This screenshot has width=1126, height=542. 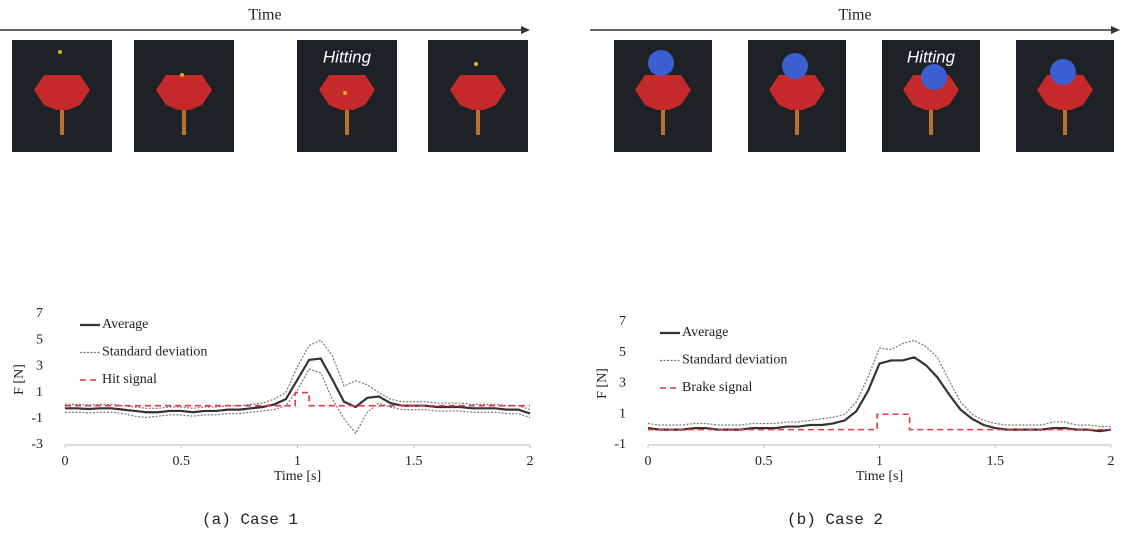 What do you see at coordinates (717, 387) in the screenshot?
I see `legend-label: Brake signal` at bounding box center [717, 387].